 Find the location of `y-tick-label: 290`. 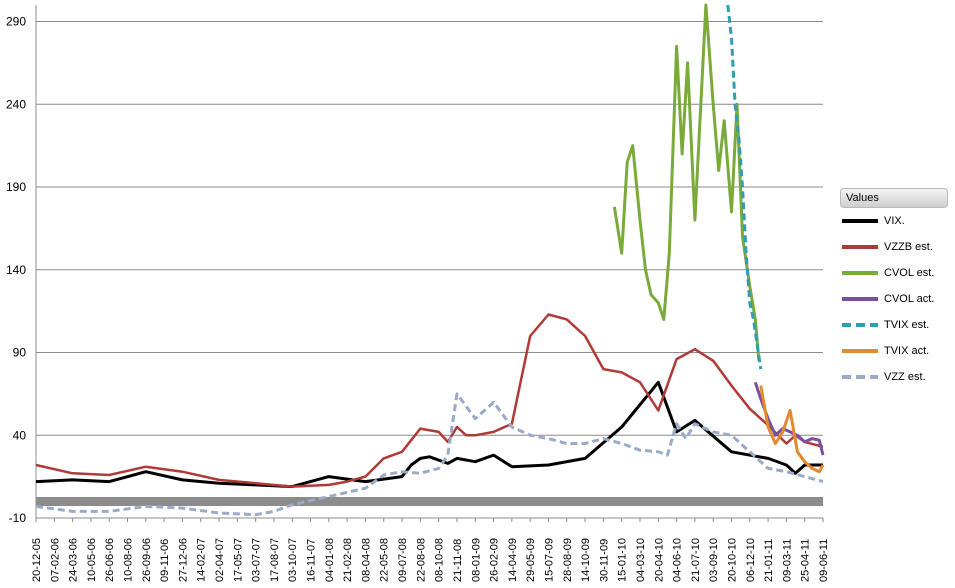

y-tick-label: 290 is located at coordinates (16, 22).